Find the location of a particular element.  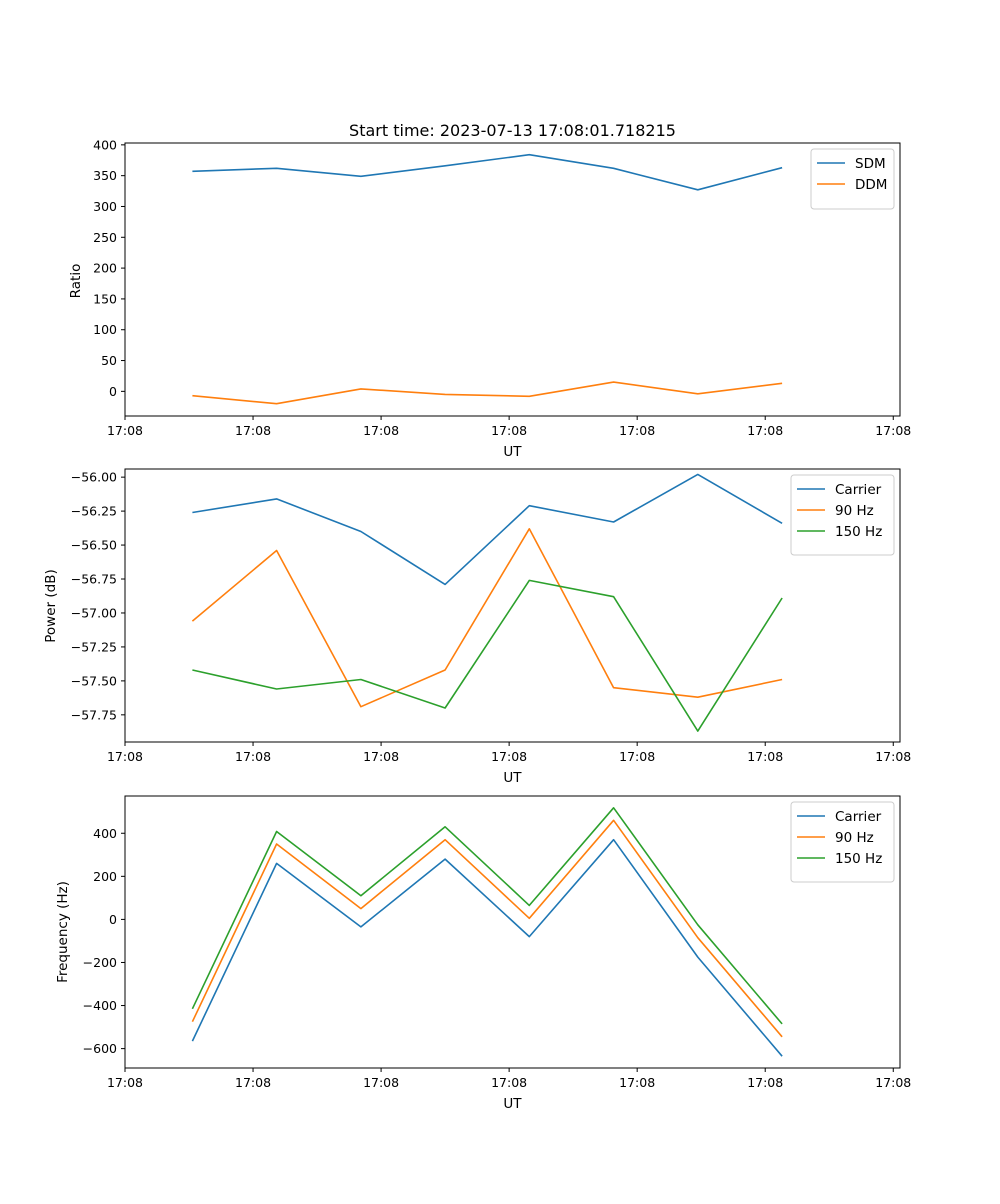

y-tick-label: 50 is located at coordinates (109, 360).